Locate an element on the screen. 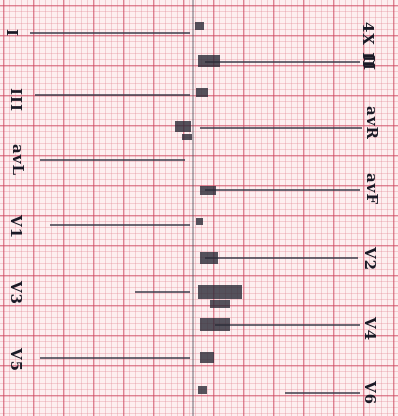 This screenshot has width=398, height=416. lead-label-iii: III is located at coordinates (16, 100).